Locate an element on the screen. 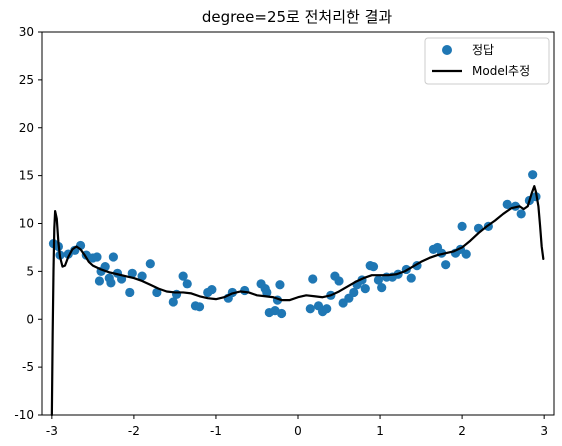 Image resolution: width=562 pixels, height=446 pixels. x-axis: -3 -2 -1 0 1 2 3 is located at coordinates (297, 426).